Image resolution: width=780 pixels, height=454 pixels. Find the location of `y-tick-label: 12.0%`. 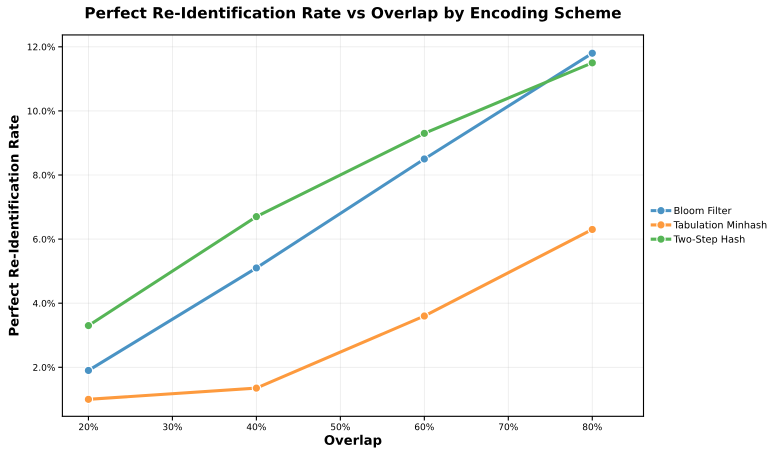

y-tick-label: 12.0% is located at coordinates (41, 47).